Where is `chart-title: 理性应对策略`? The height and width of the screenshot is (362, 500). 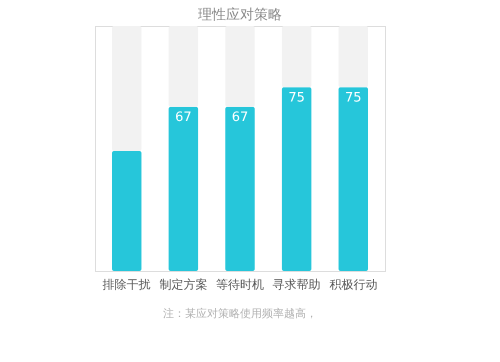 chart-title: 理性应对策略 is located at coordinates (240, 15).